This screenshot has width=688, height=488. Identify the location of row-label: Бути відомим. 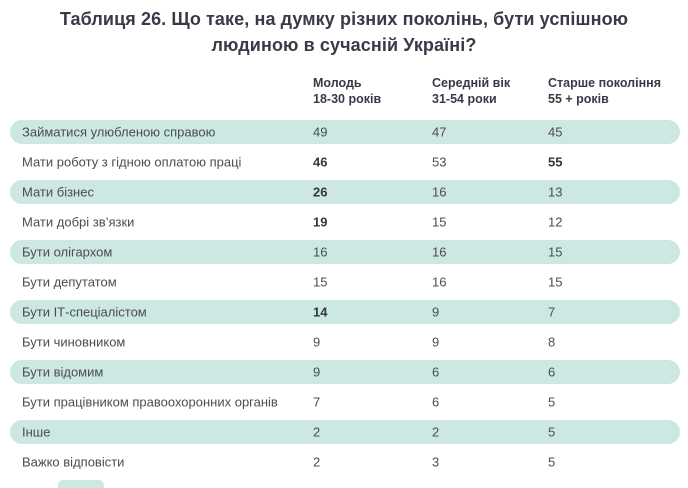
(63, 372).